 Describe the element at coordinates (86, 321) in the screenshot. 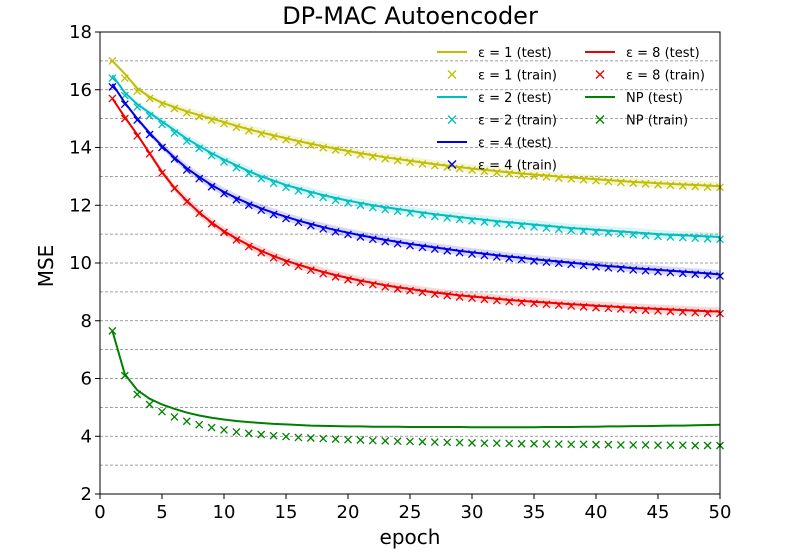

I see `y-tick-label: 8` at that location.